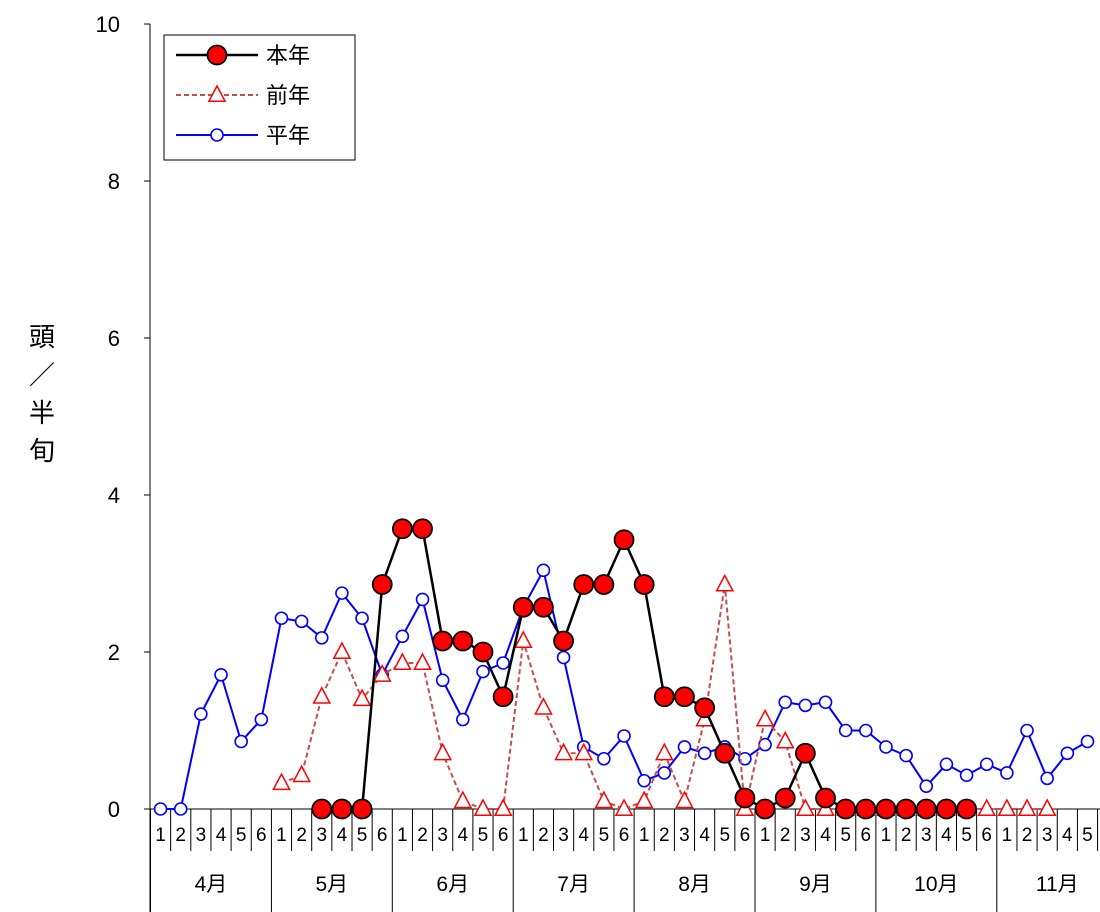 The width and height of the screenshot is (1100, 912). What do you see at coordinates (1057, 884) in the screenshot?
I see `x-month-label: 11月` at bounding box center [1057, 884].